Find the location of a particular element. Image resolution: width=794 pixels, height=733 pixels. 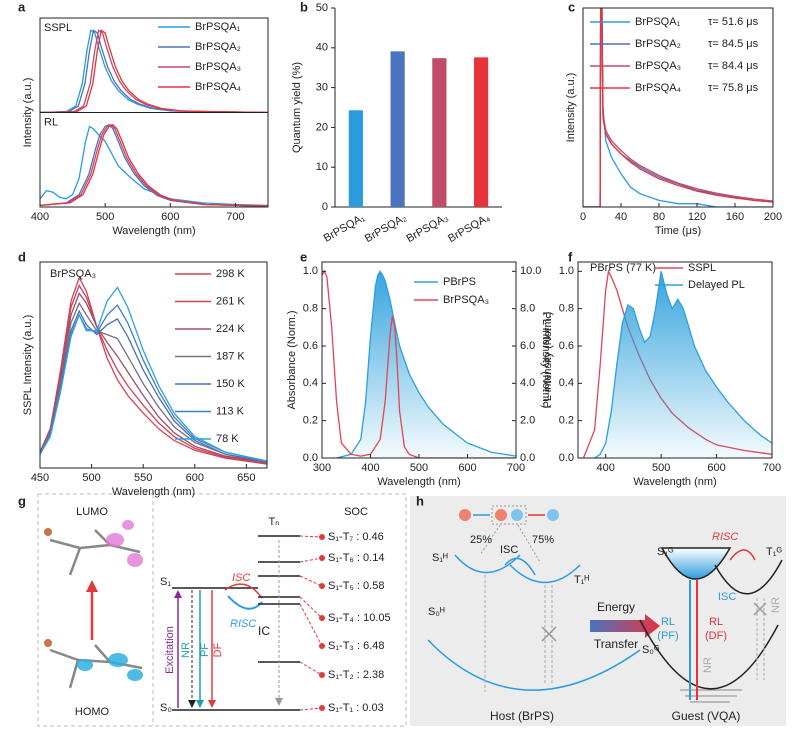

x-axis-label: Wavelength (nm) is located at coordinates (674, 482).